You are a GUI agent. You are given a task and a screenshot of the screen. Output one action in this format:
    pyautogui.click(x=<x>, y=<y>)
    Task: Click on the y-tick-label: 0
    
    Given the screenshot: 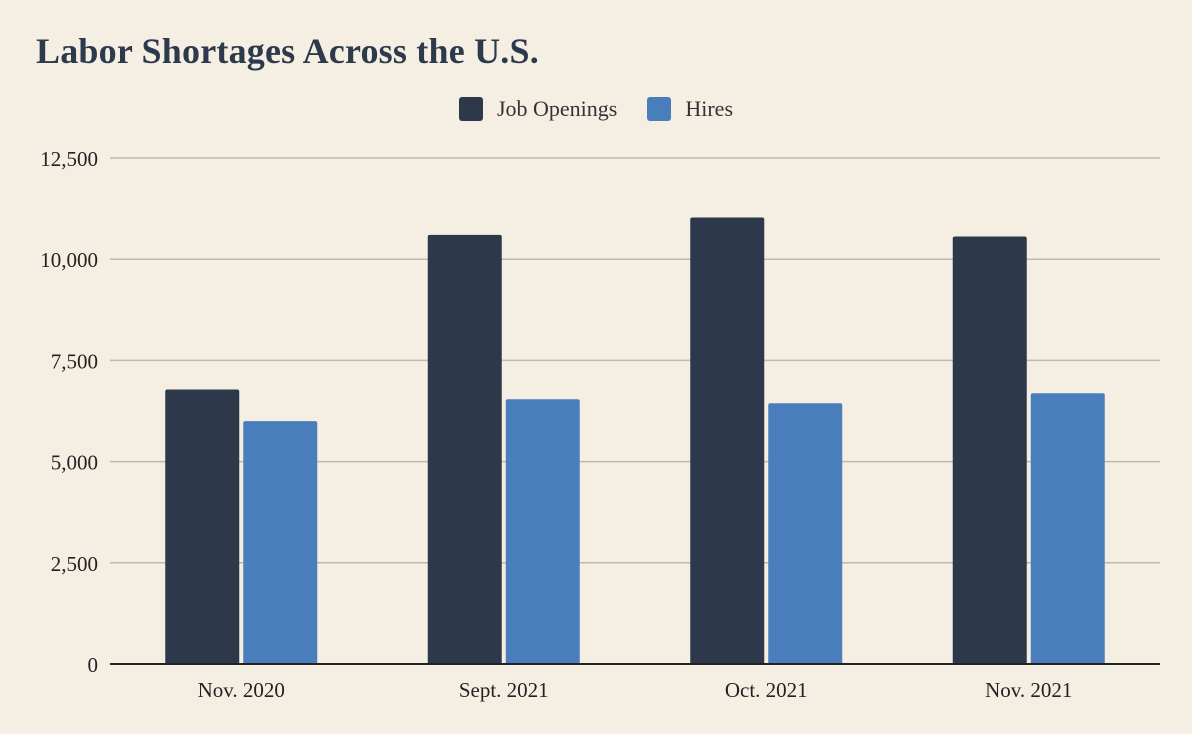 What is the action you would take?
    pyautogui.click(x=93, y=665)
    